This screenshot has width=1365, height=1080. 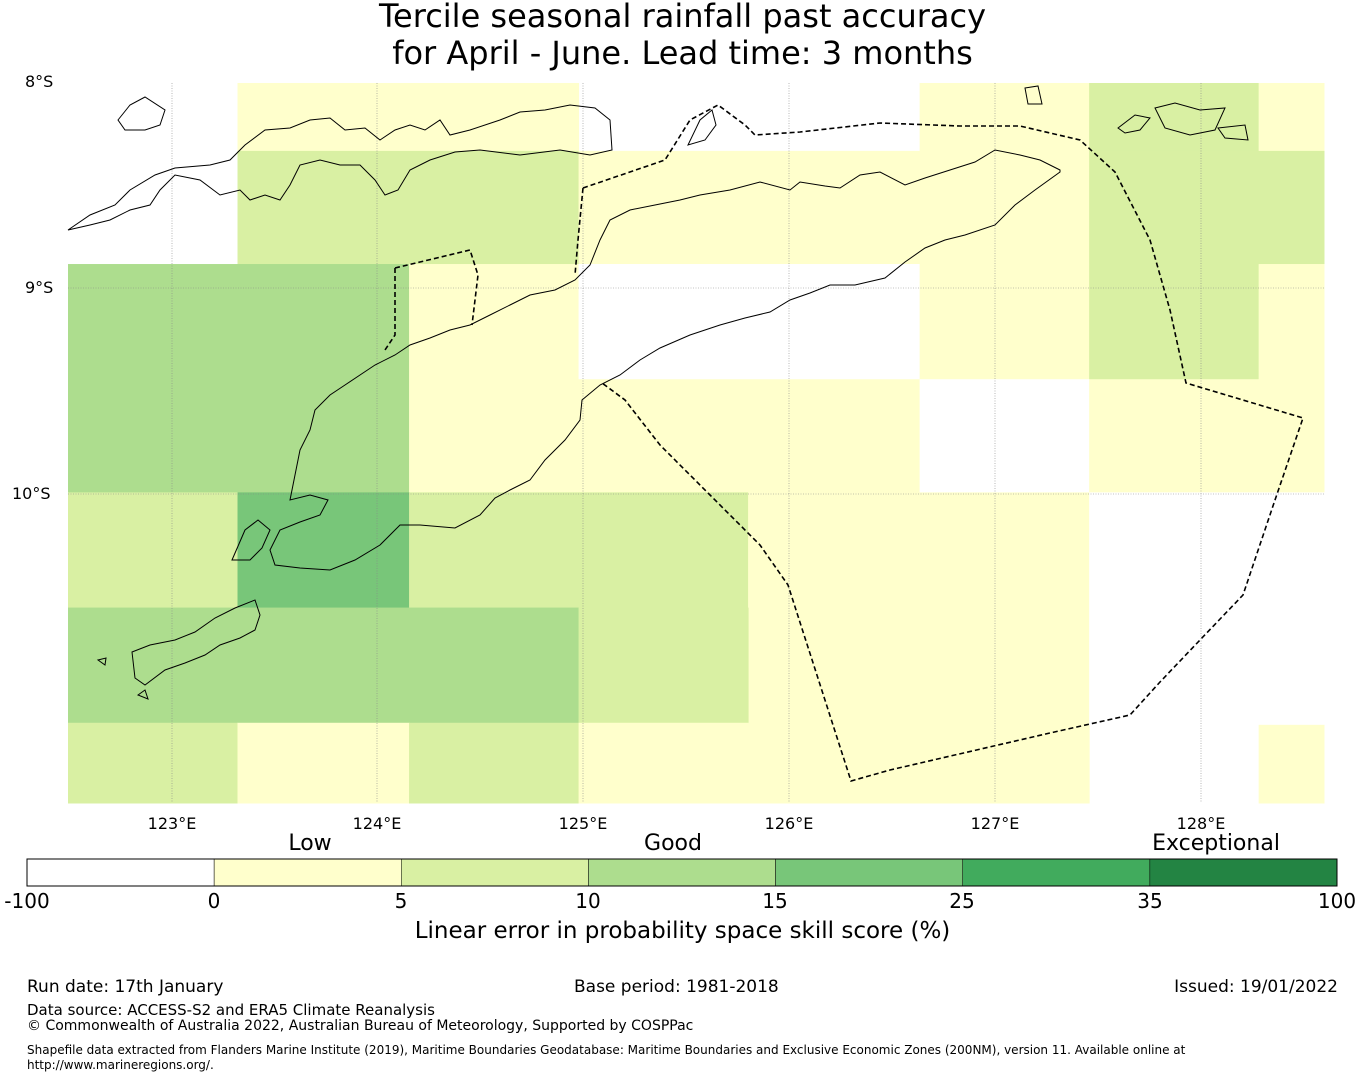 What do you see at coordinates (1033, 95) in the screenshot?
I see `coastline-islet-small` at bounding box center [1033, 95].